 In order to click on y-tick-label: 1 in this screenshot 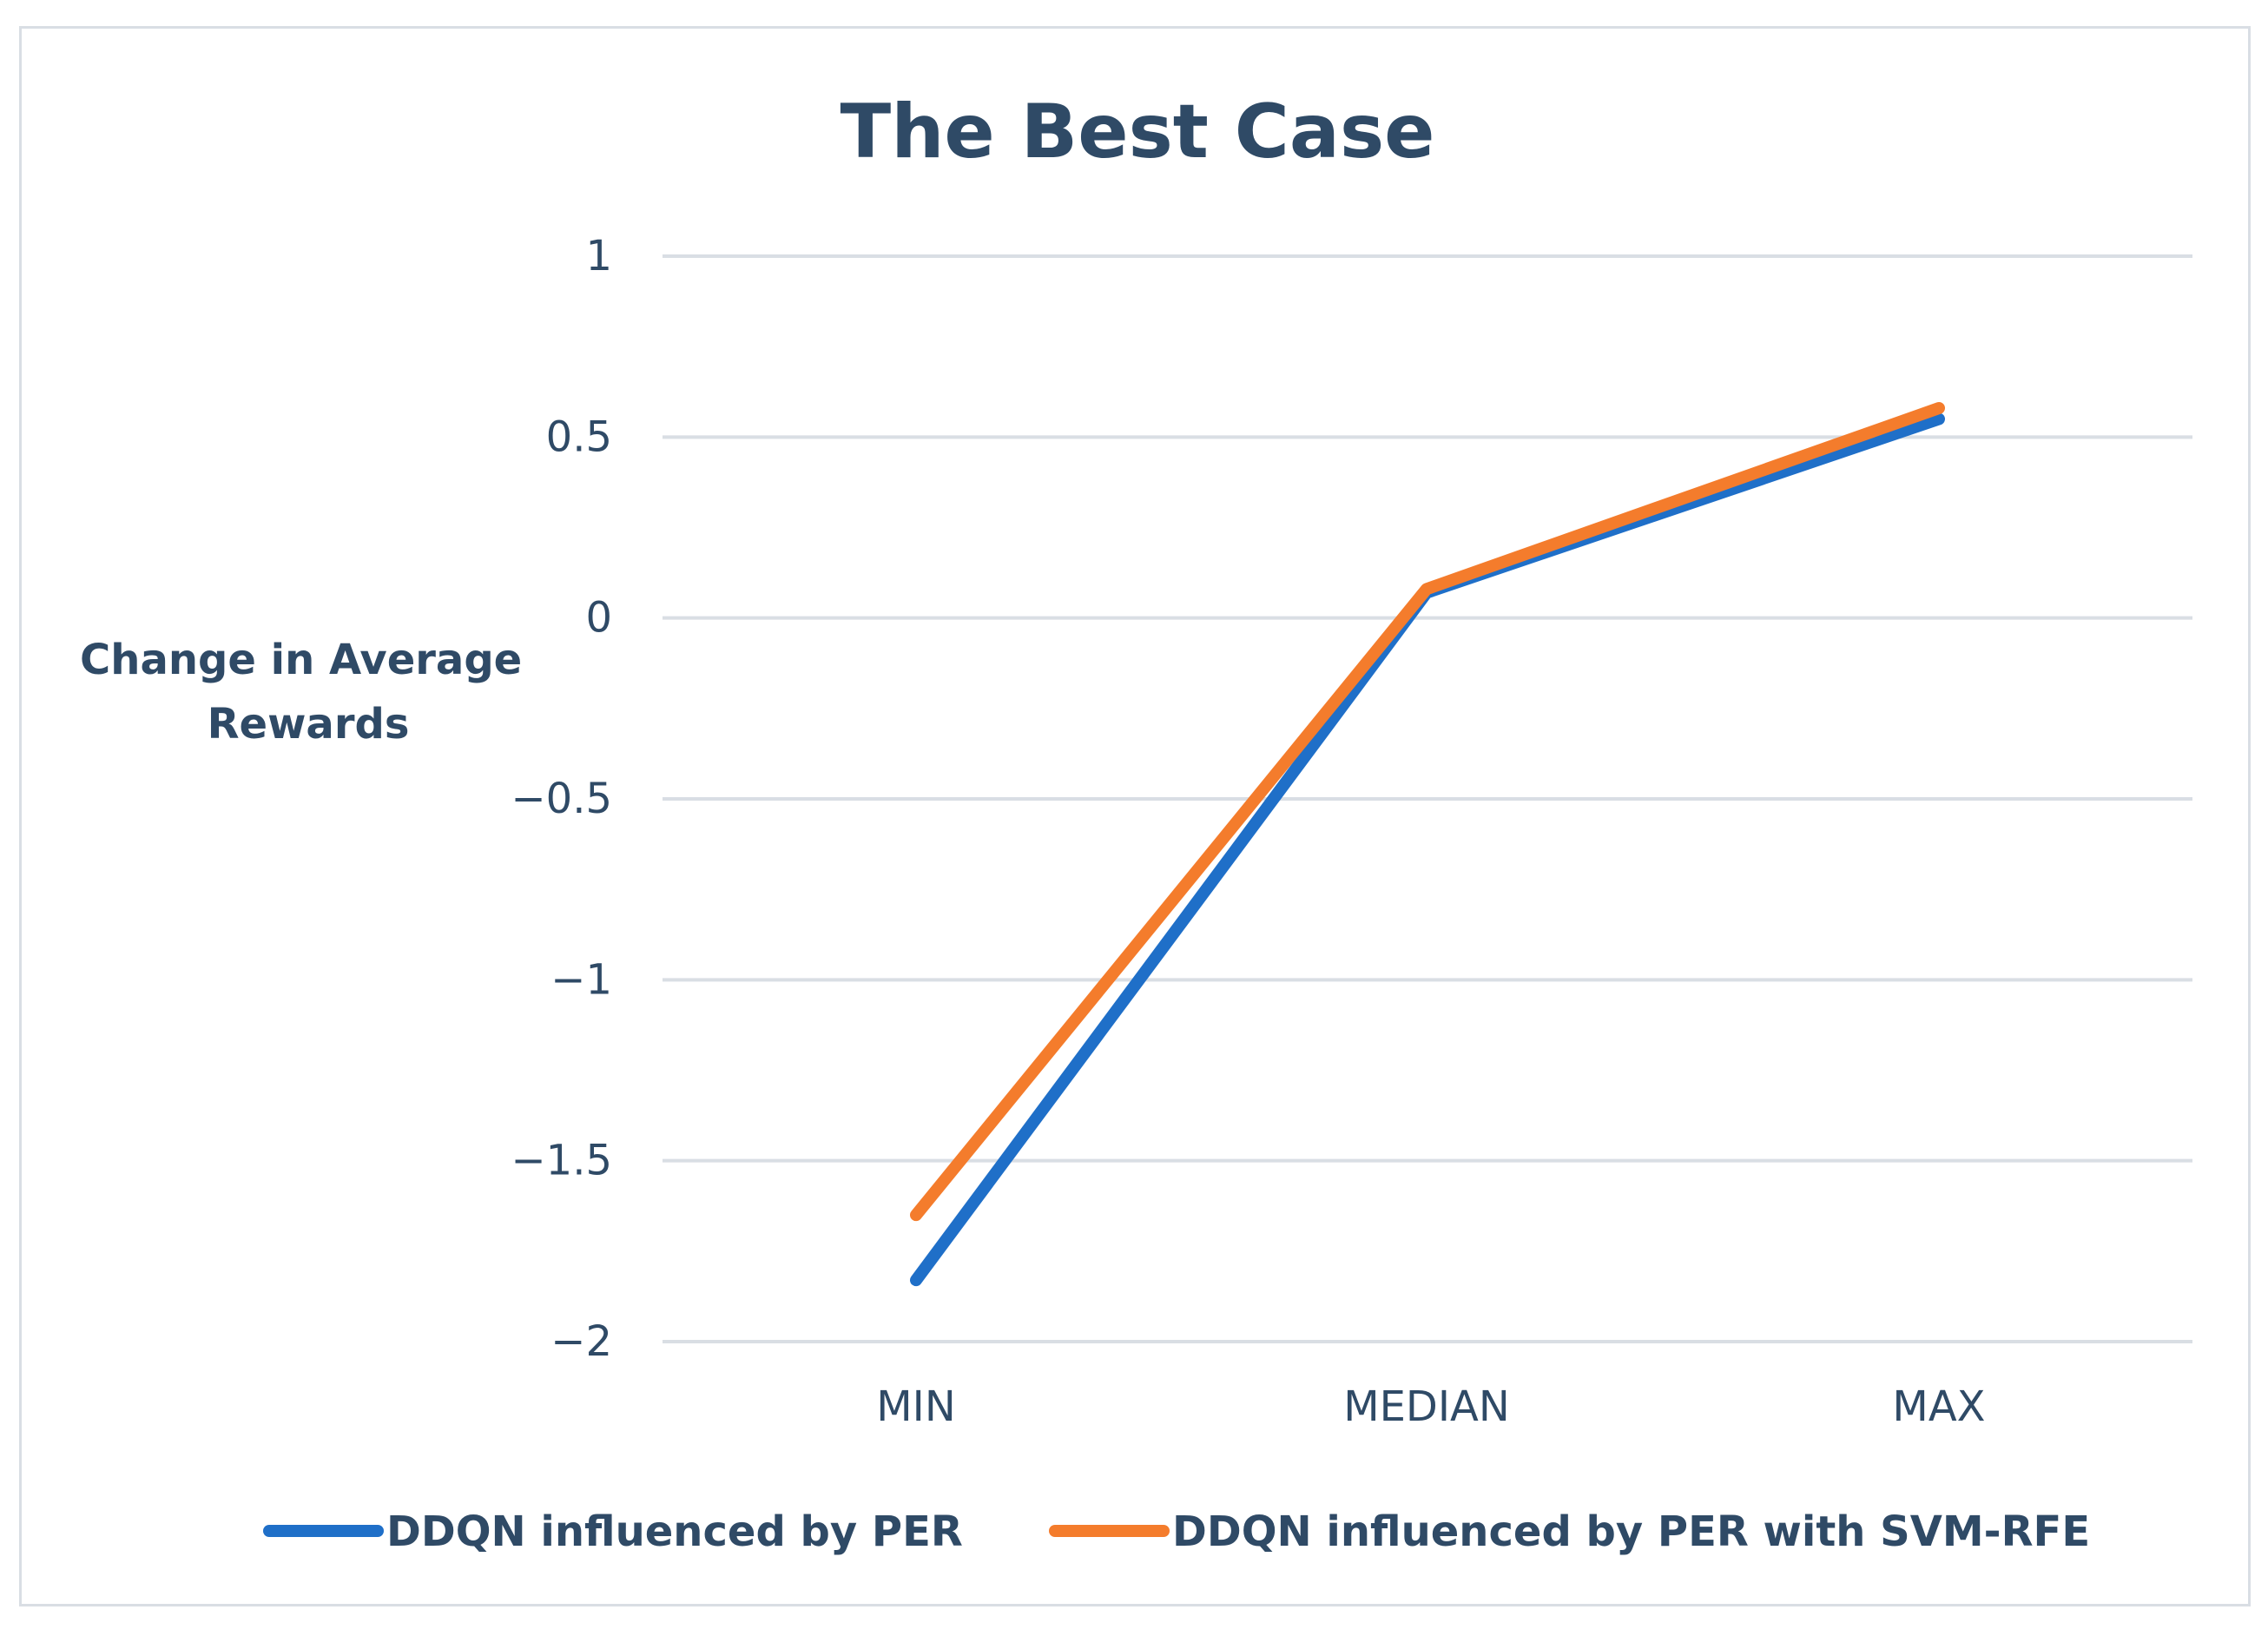, I will do `click(598, 256)`.